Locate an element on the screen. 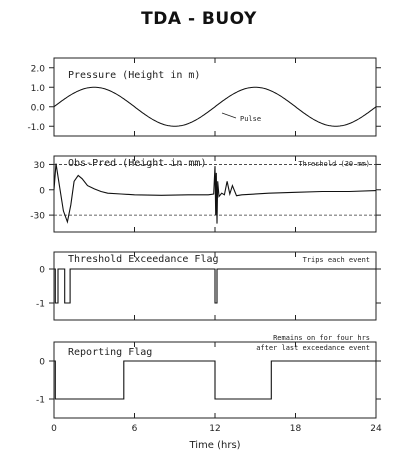  y-tick-label: 0.0 is located at coordinates (38, 108).